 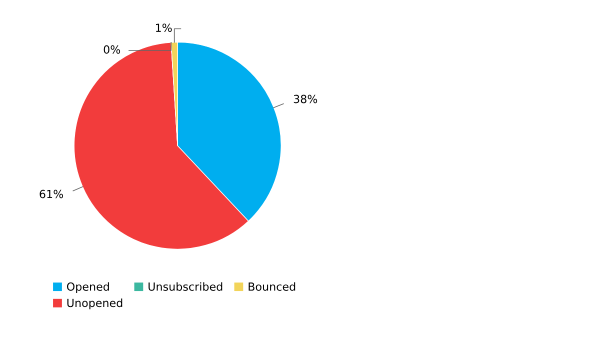 I want to click on legend-label: Bounced, so click(x=272, y=286).